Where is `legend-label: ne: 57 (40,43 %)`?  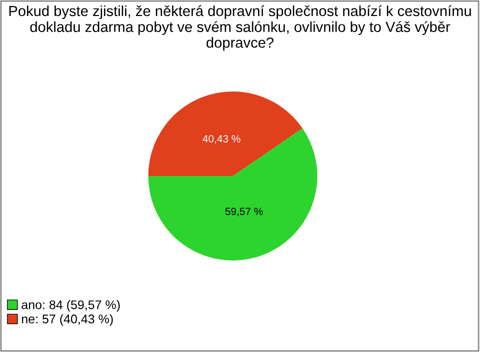
legend-label: ne: 57 (40,43 %) is located at coordinates (67, 320).